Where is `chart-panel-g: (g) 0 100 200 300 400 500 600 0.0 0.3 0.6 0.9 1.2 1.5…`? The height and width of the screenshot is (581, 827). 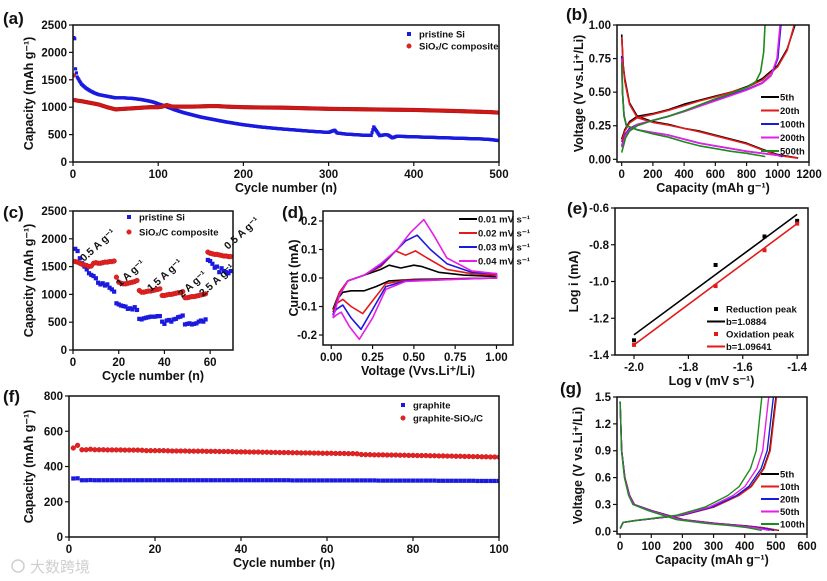 chart-panel-g: (g) 0 100 200 300 400 500 600 0.0 0.3 0.6 0.9 1.2 1.5… is located at coordinates (688, 473).